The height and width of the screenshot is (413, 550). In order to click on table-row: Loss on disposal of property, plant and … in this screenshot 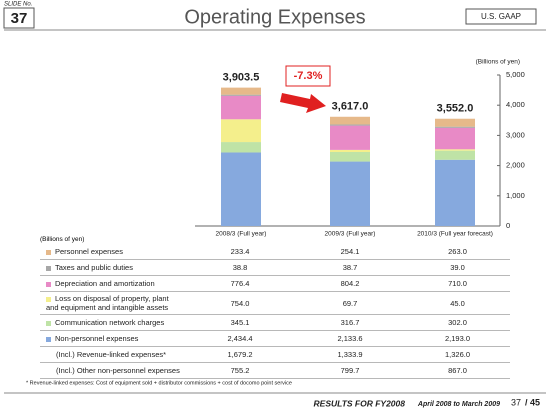, I will do `click(275, 303)`.